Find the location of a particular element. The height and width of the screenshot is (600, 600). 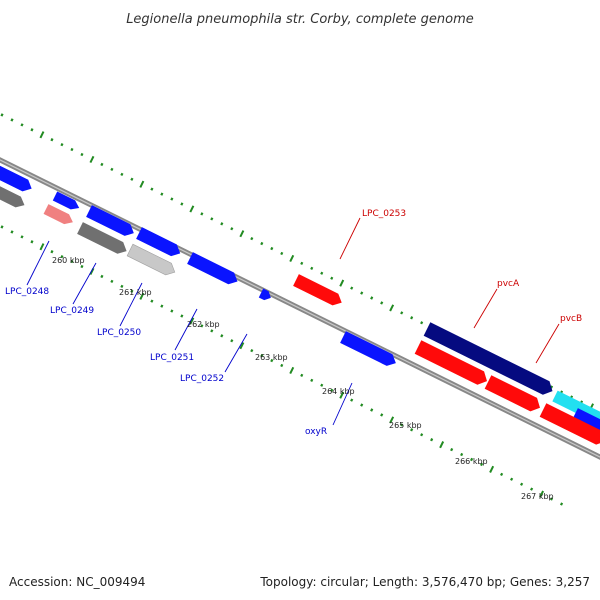

leader-lpc0249 is located at coordinates (84, 283).